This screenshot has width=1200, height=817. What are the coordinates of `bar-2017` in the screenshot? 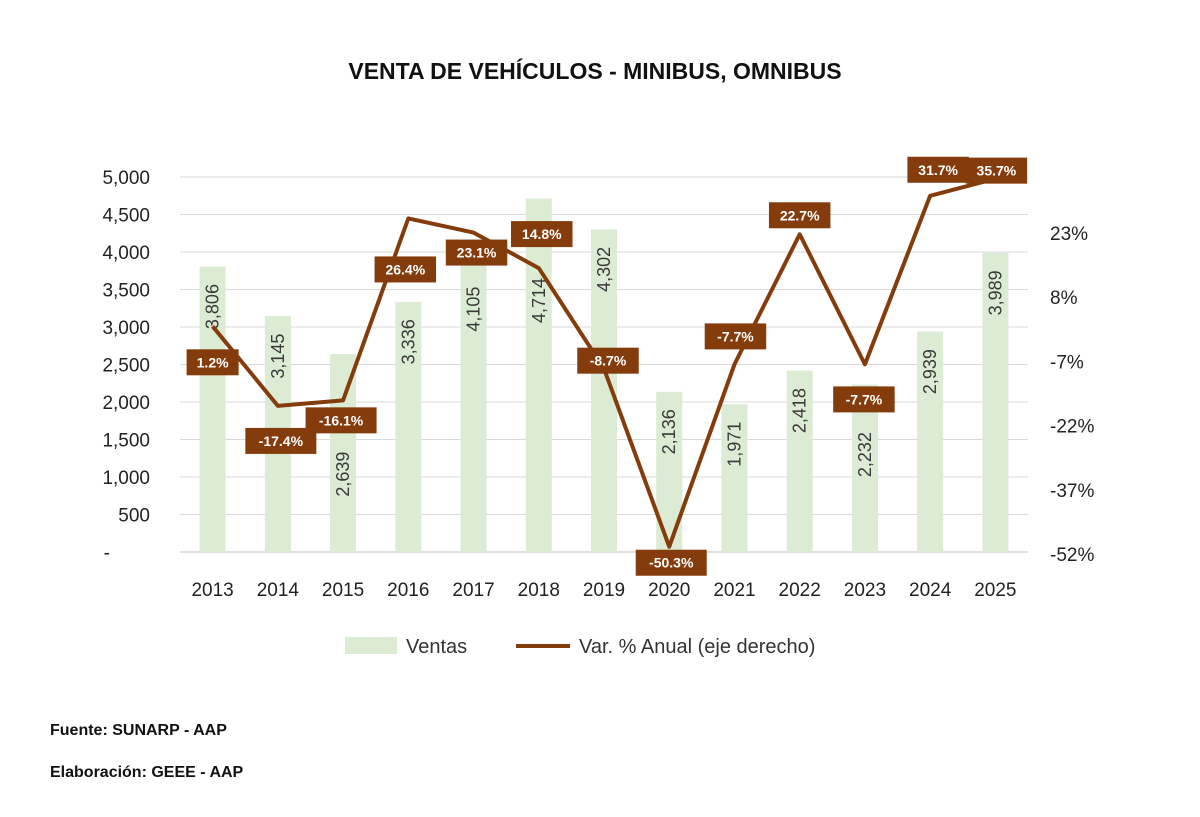 It's located at (473, 398).